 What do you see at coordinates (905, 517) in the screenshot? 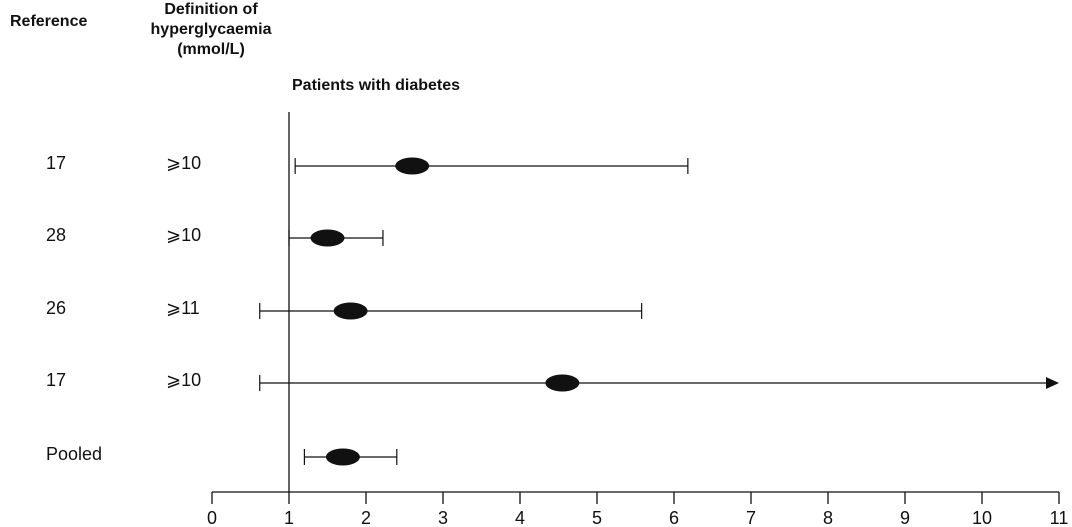
I see `x-tick-label: 9` at bounding box center [905, 517].